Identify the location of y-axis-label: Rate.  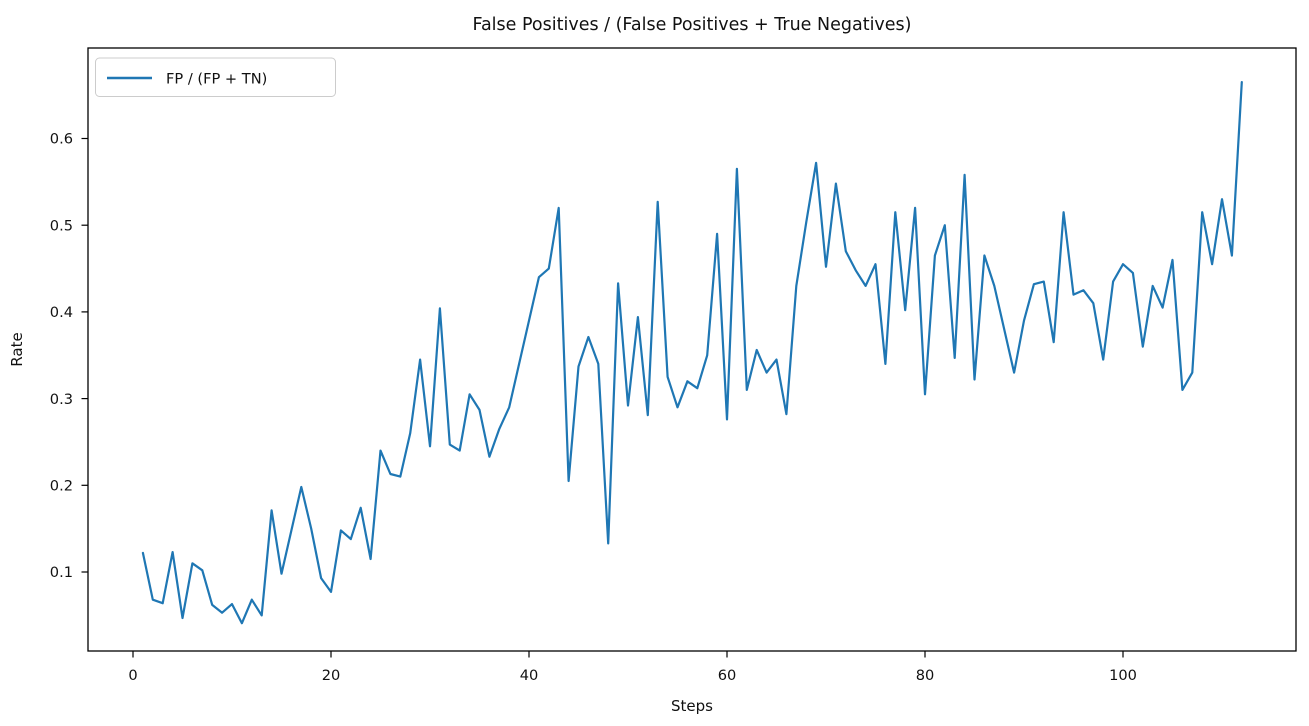
(17, 349).